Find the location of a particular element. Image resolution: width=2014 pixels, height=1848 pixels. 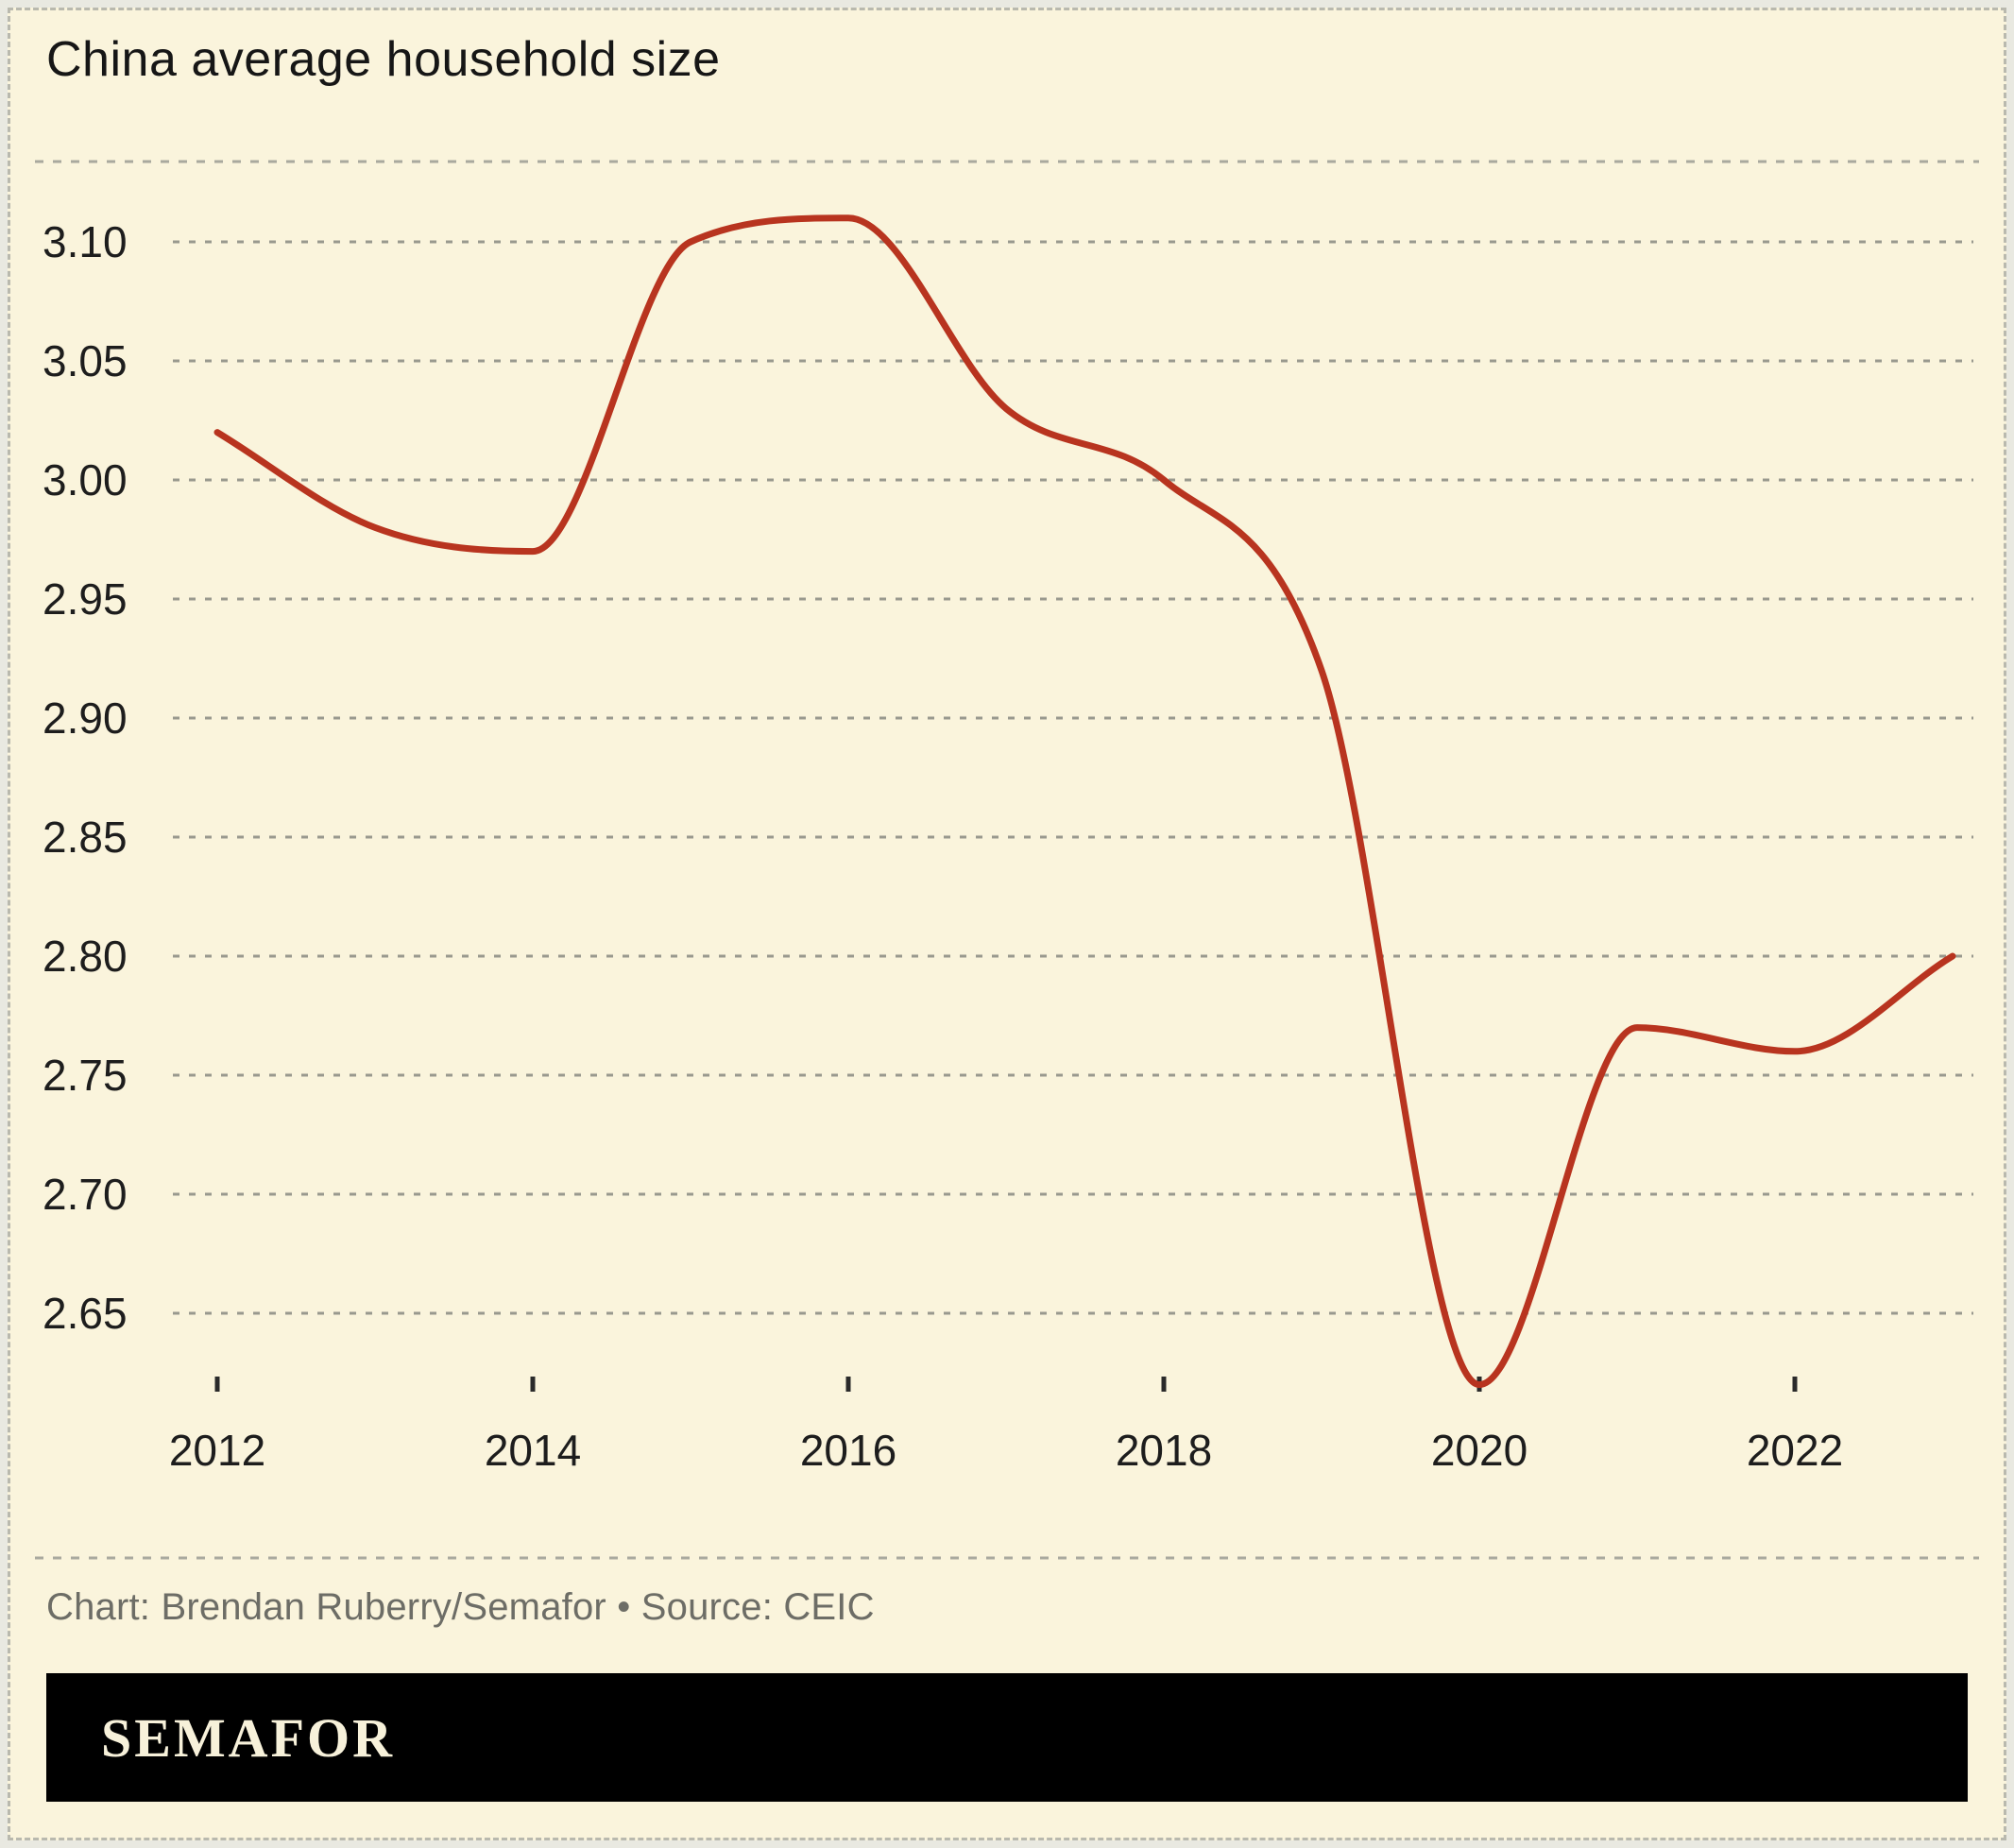

y-tick-label: 3.00 is located at coordinates (85, 480).